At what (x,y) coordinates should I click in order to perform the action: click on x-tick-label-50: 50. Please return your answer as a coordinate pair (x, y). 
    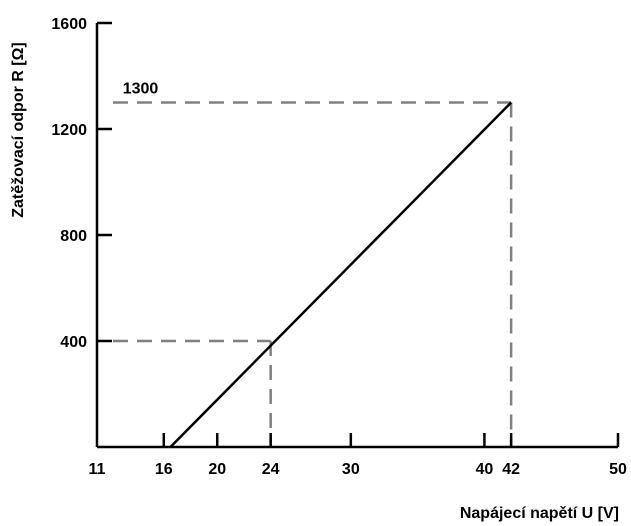
    Looking at the image, I should click on (618, 469).